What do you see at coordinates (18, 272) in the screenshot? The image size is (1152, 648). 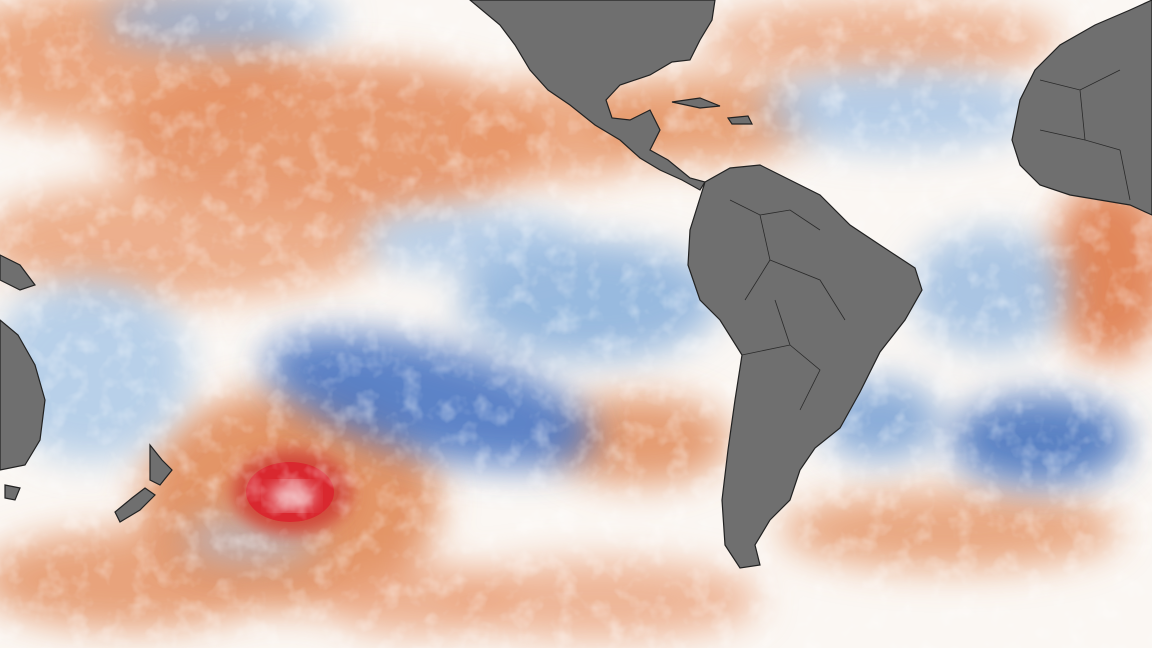 I see `new-guinea` at bounding box center [18, 272].